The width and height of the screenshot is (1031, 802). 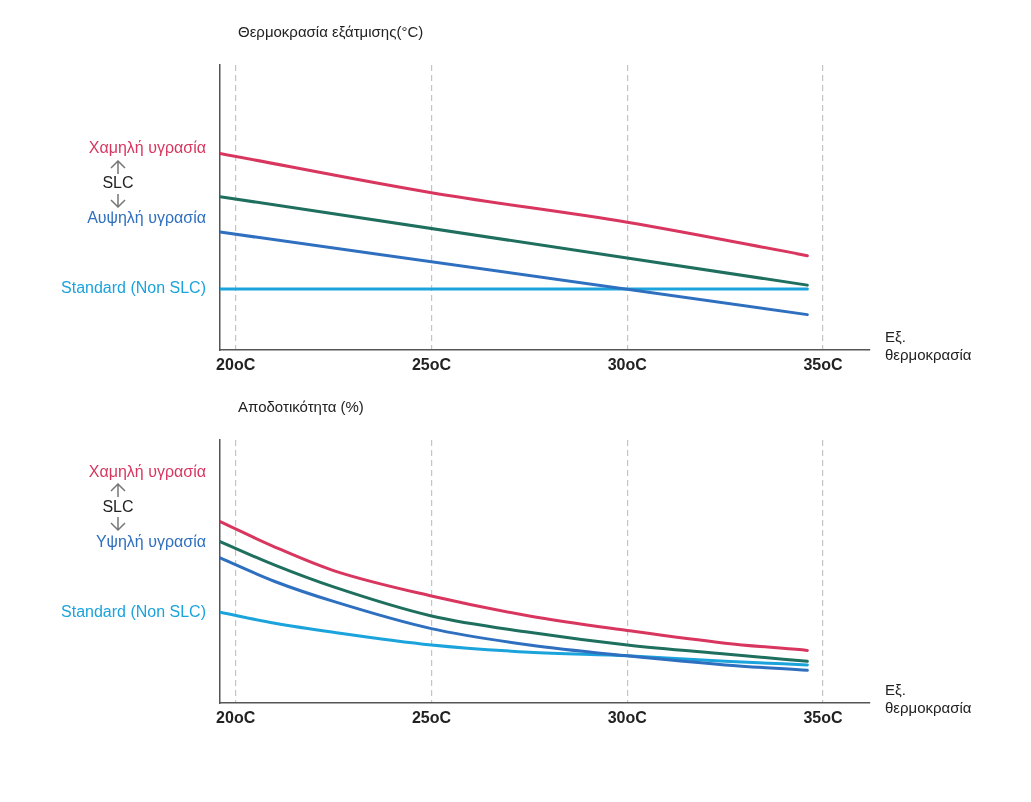 I want to click on y-axis-title: Θερμοκρασία εξάτμισης(°C), so click(x=331, y=31).